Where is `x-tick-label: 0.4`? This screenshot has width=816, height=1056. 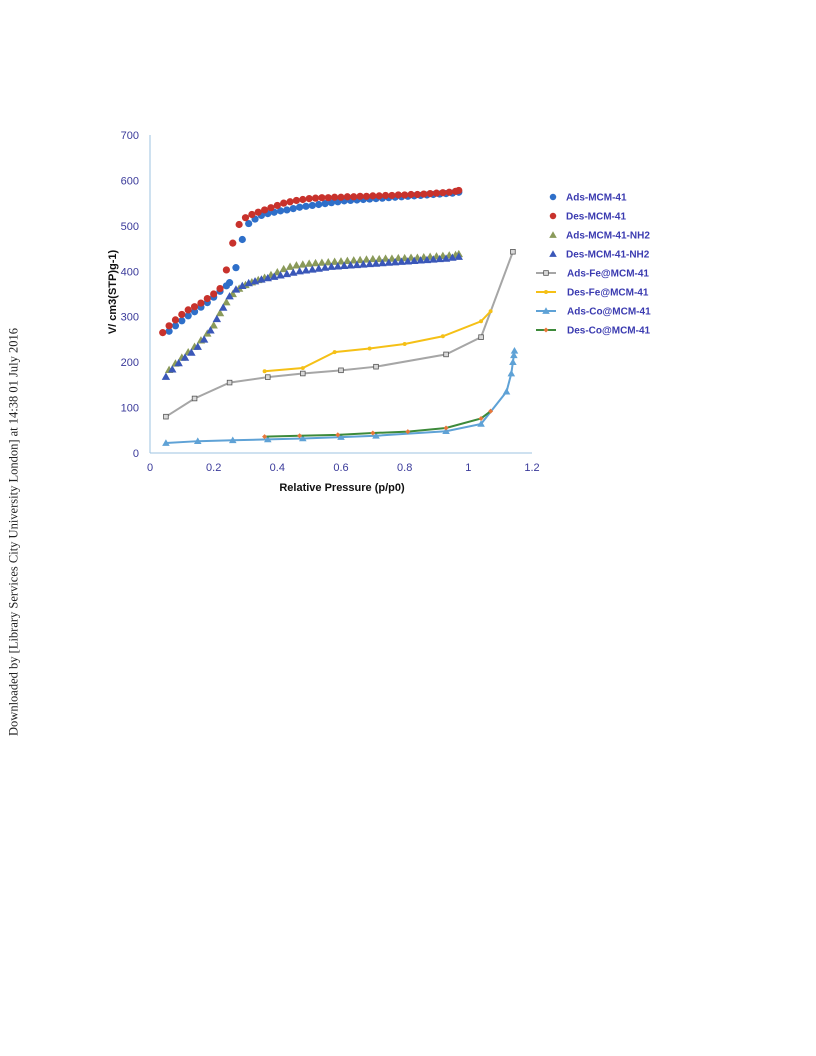 x-tick-label: 0.4 is located at coordinates (277, 468).